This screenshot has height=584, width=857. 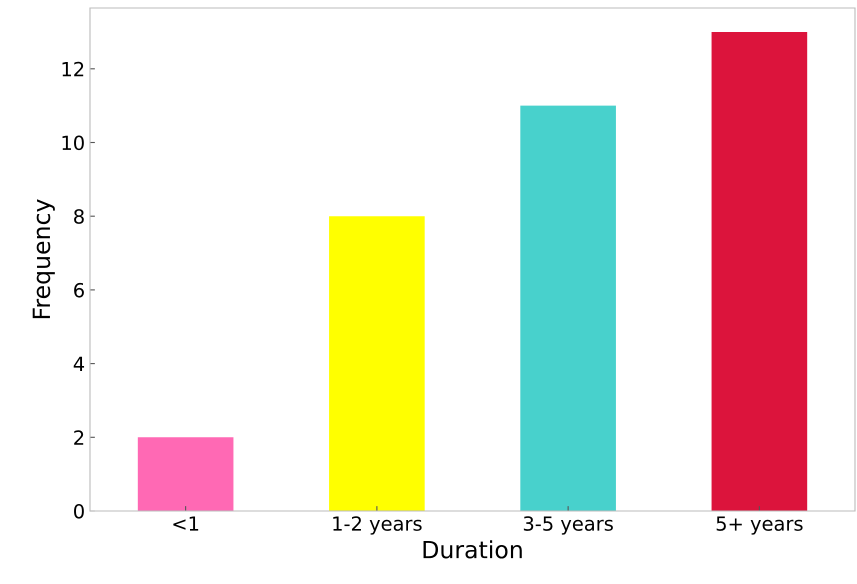 What do you see at coordinates (185, 523) in the screenshot?
I see `x-tick-label: <1` at bounding box center [185, 523].